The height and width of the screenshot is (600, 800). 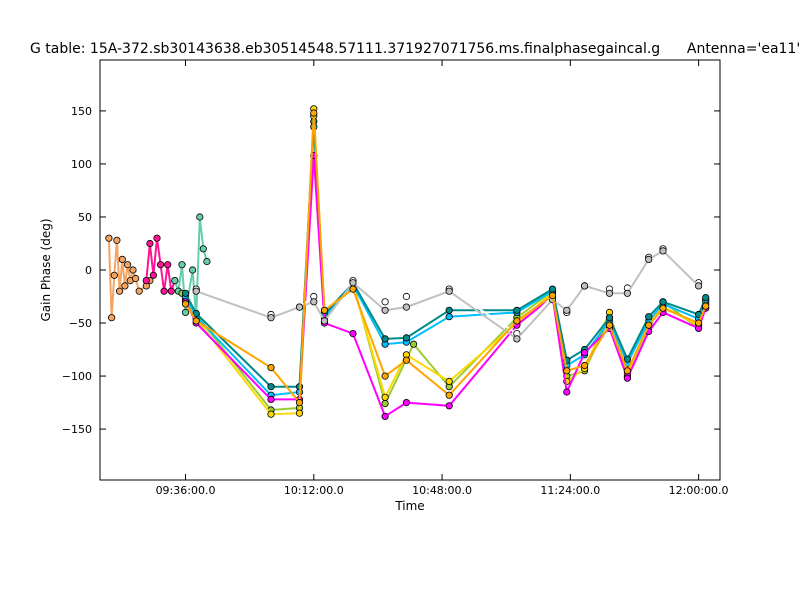 What do you see at coordinates (570, 490) in the screenshot?
I see `x-tick-label: 11:24:00.0` at bounding box center [570, 490].